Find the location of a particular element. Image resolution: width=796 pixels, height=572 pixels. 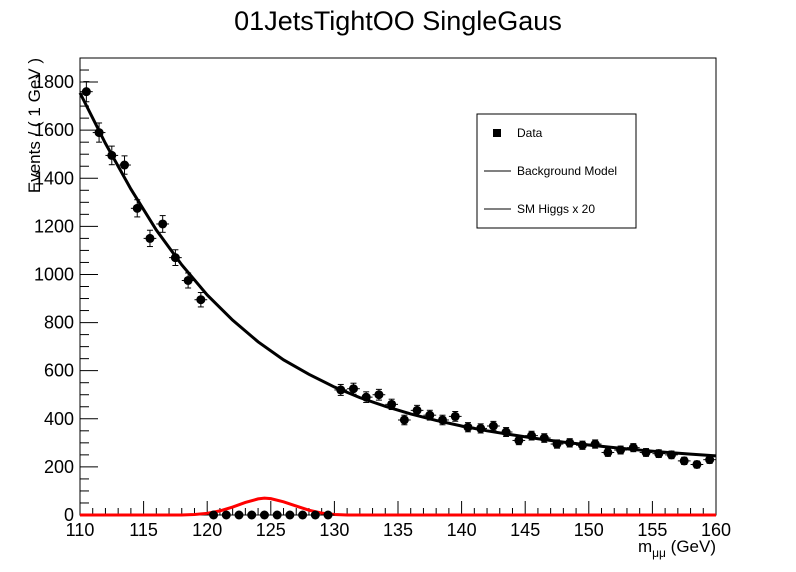

x-tick-label: 115 is located at coordinates (143, 530).